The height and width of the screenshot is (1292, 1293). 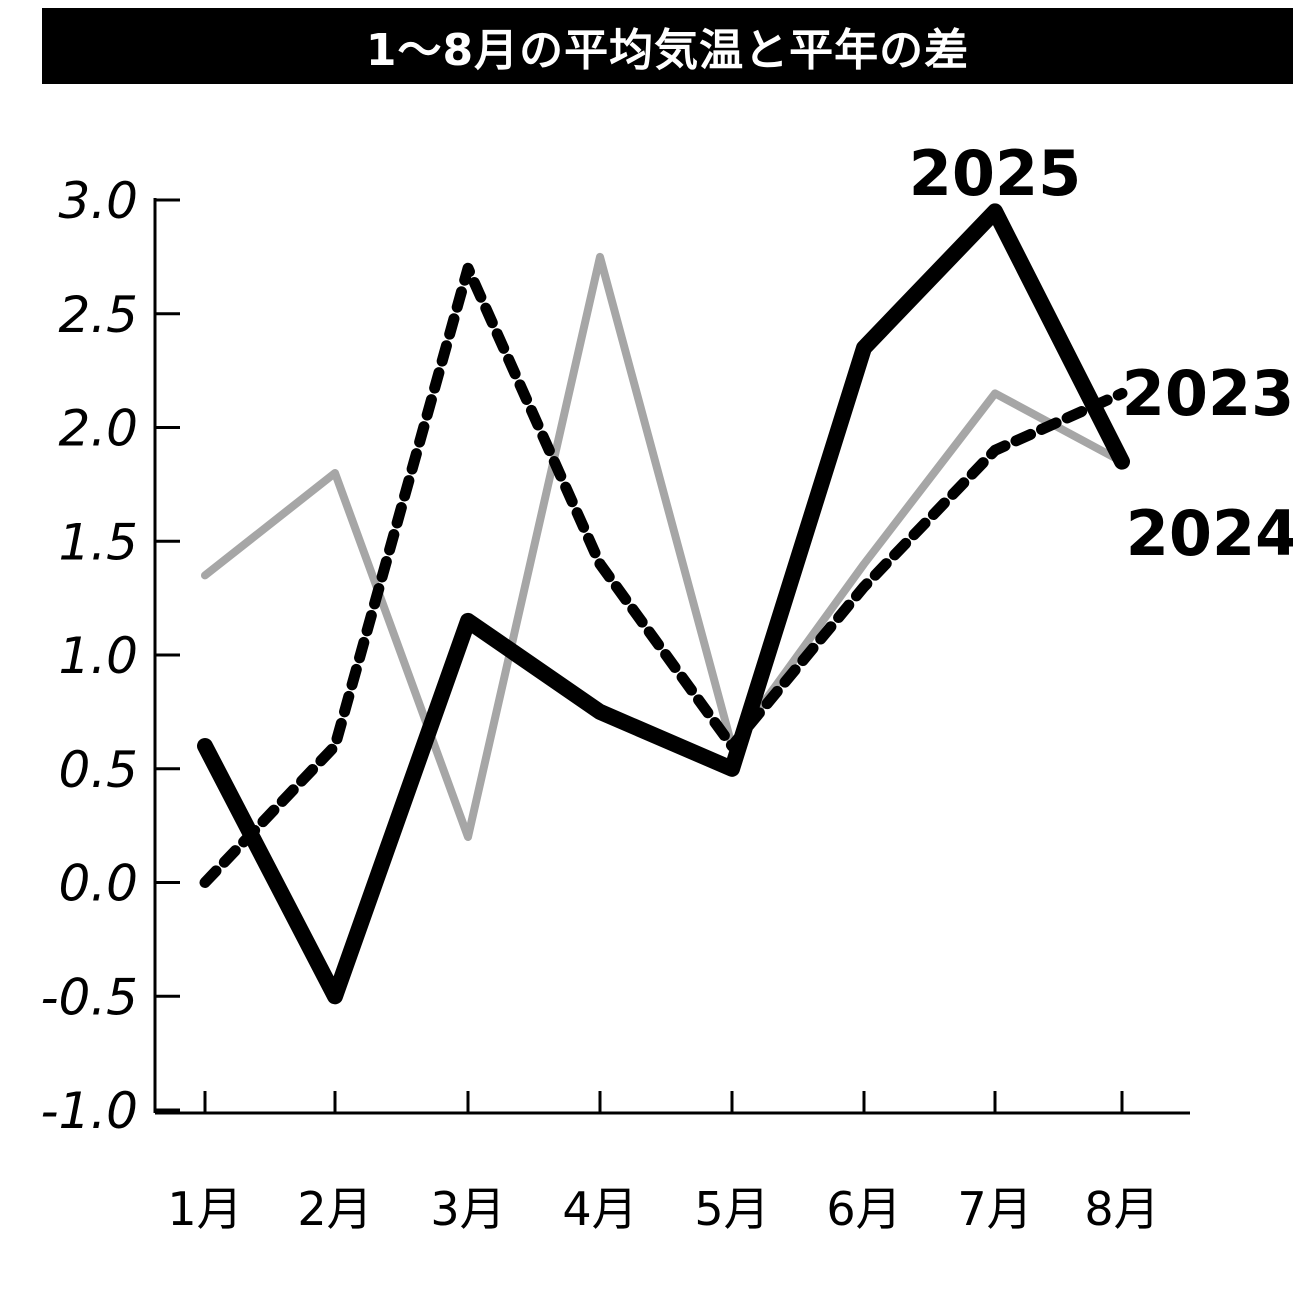 I want to click on x-tick-label: 5月, so click(x=731, y=1209).